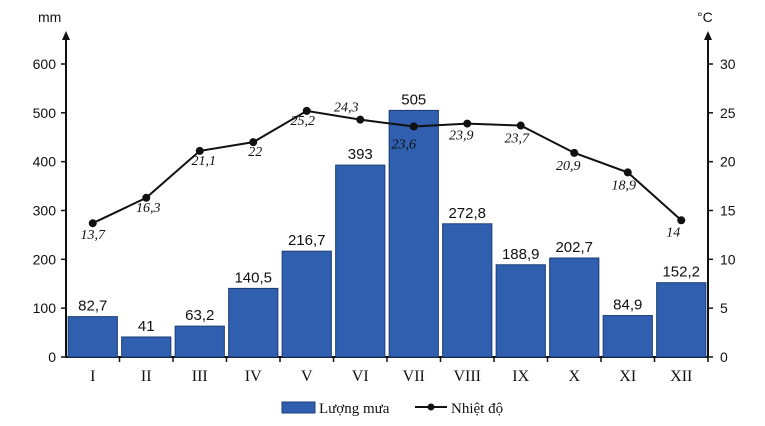  Describe the element at coordinates (728, 211) in the screenshot. I see `right-tick-label: 15` at that location.